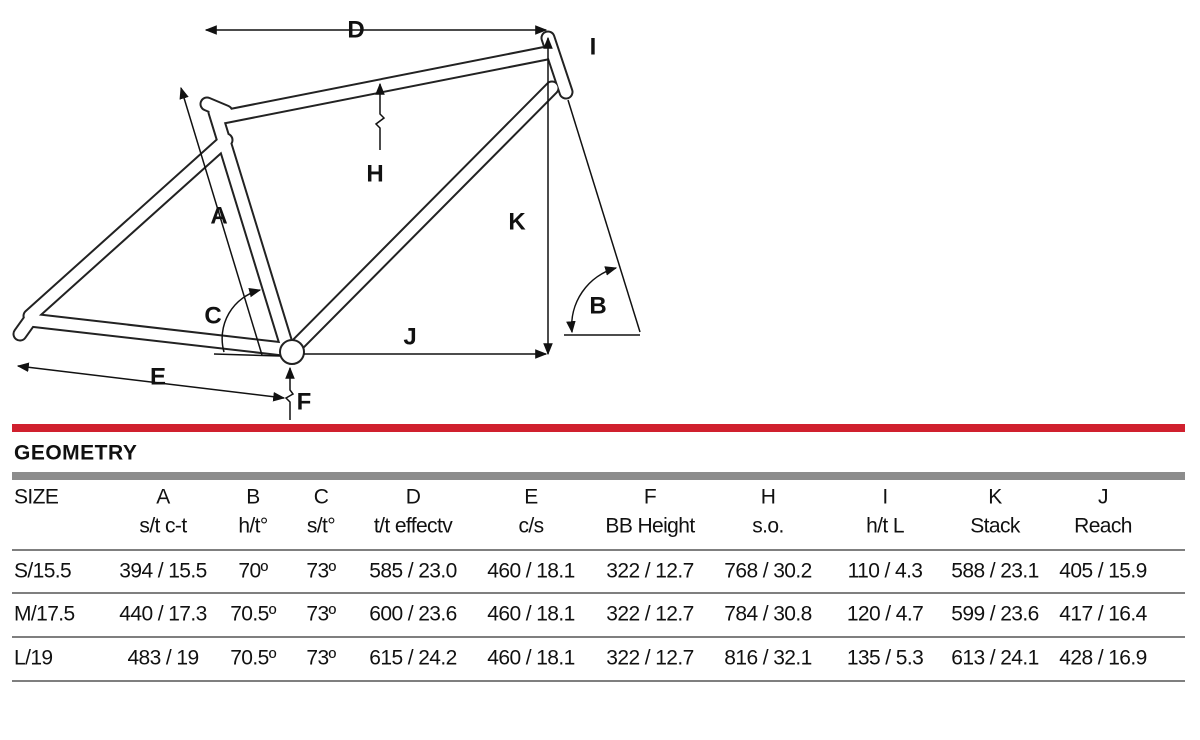  I want to click on column-header: H, so click(768, 497).